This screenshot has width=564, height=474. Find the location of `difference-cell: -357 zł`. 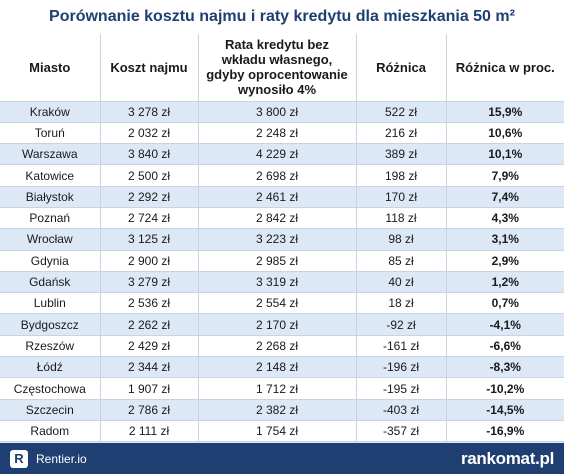

difference-cell: -357 zł is located at coordinates (401, 431).